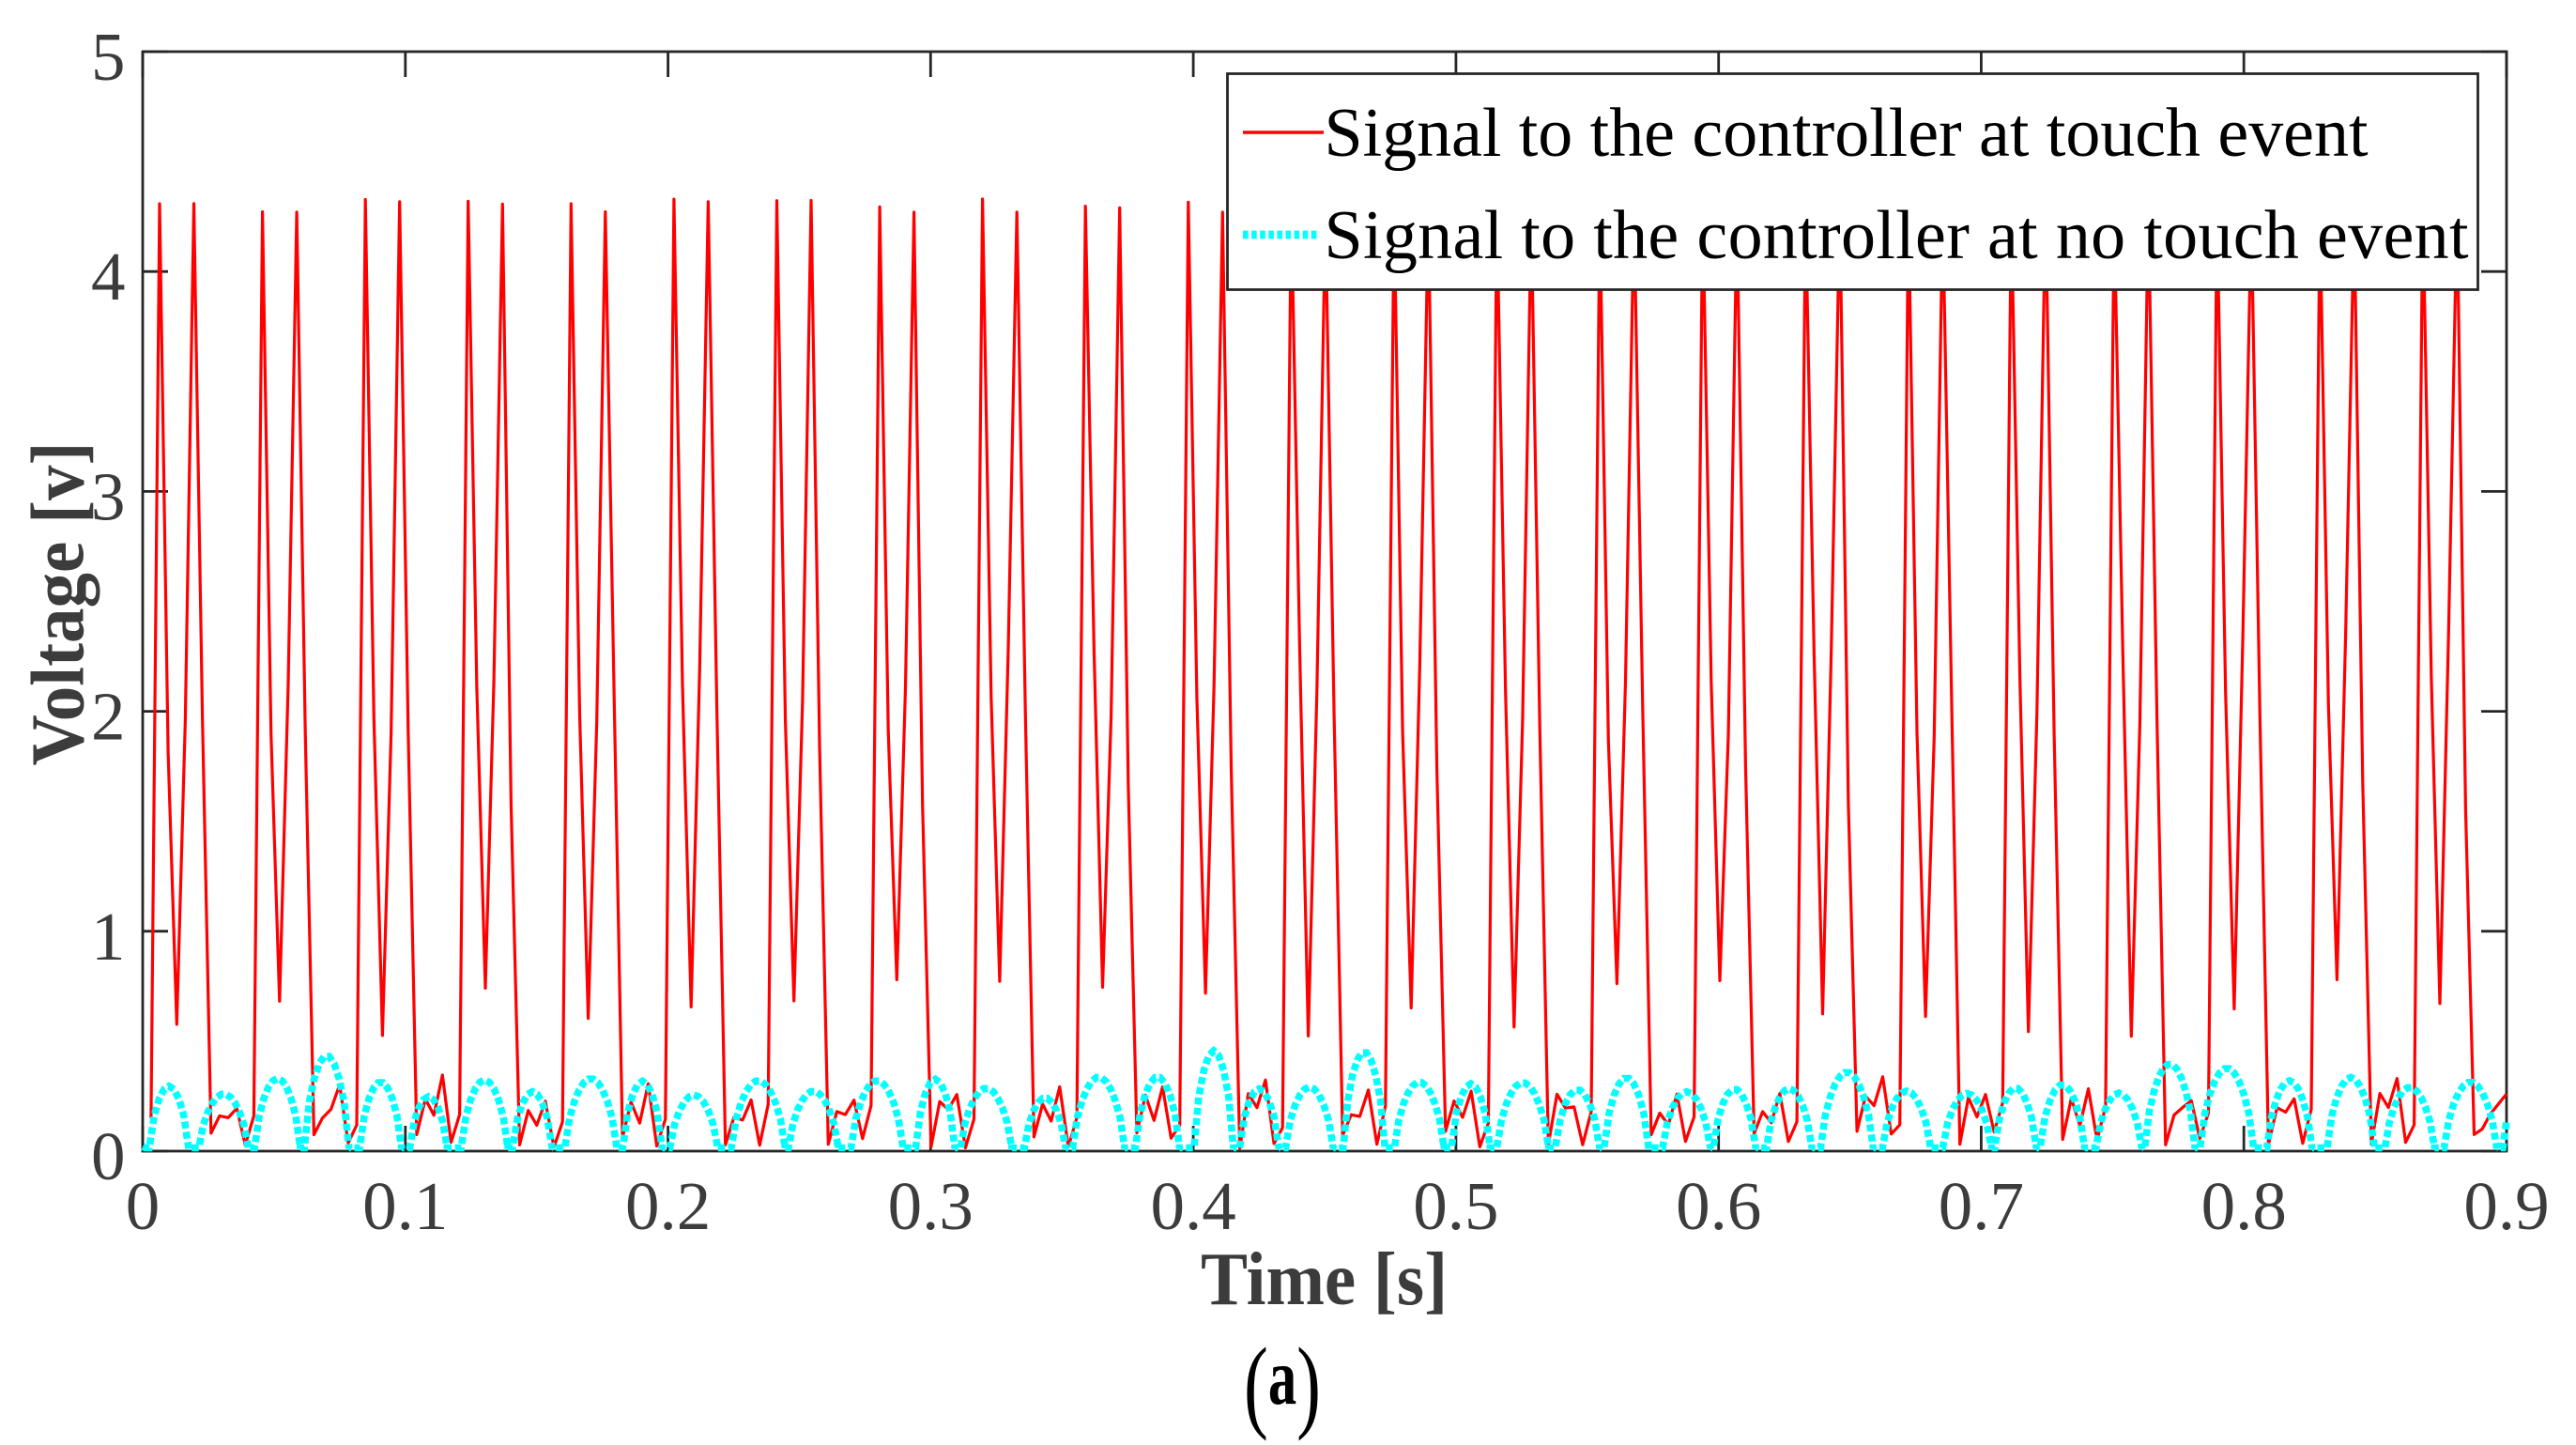  I want to click on svg-text:Signal to the controller at to: Signal to the controller at touch event, so click(1847, 133).